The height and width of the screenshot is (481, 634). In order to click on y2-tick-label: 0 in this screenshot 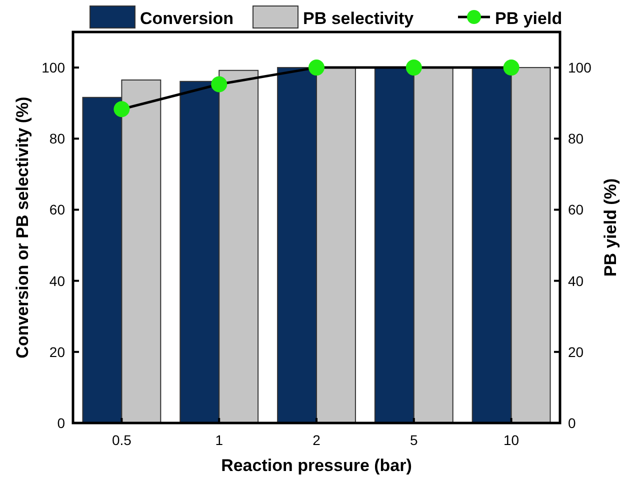, I will do `click(572, 423)`.